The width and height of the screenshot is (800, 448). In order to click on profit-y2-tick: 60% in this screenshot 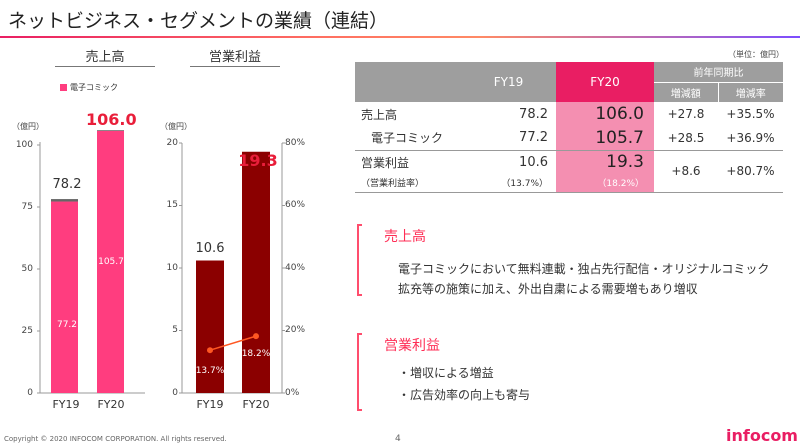, I will do `click(295, 205)`.